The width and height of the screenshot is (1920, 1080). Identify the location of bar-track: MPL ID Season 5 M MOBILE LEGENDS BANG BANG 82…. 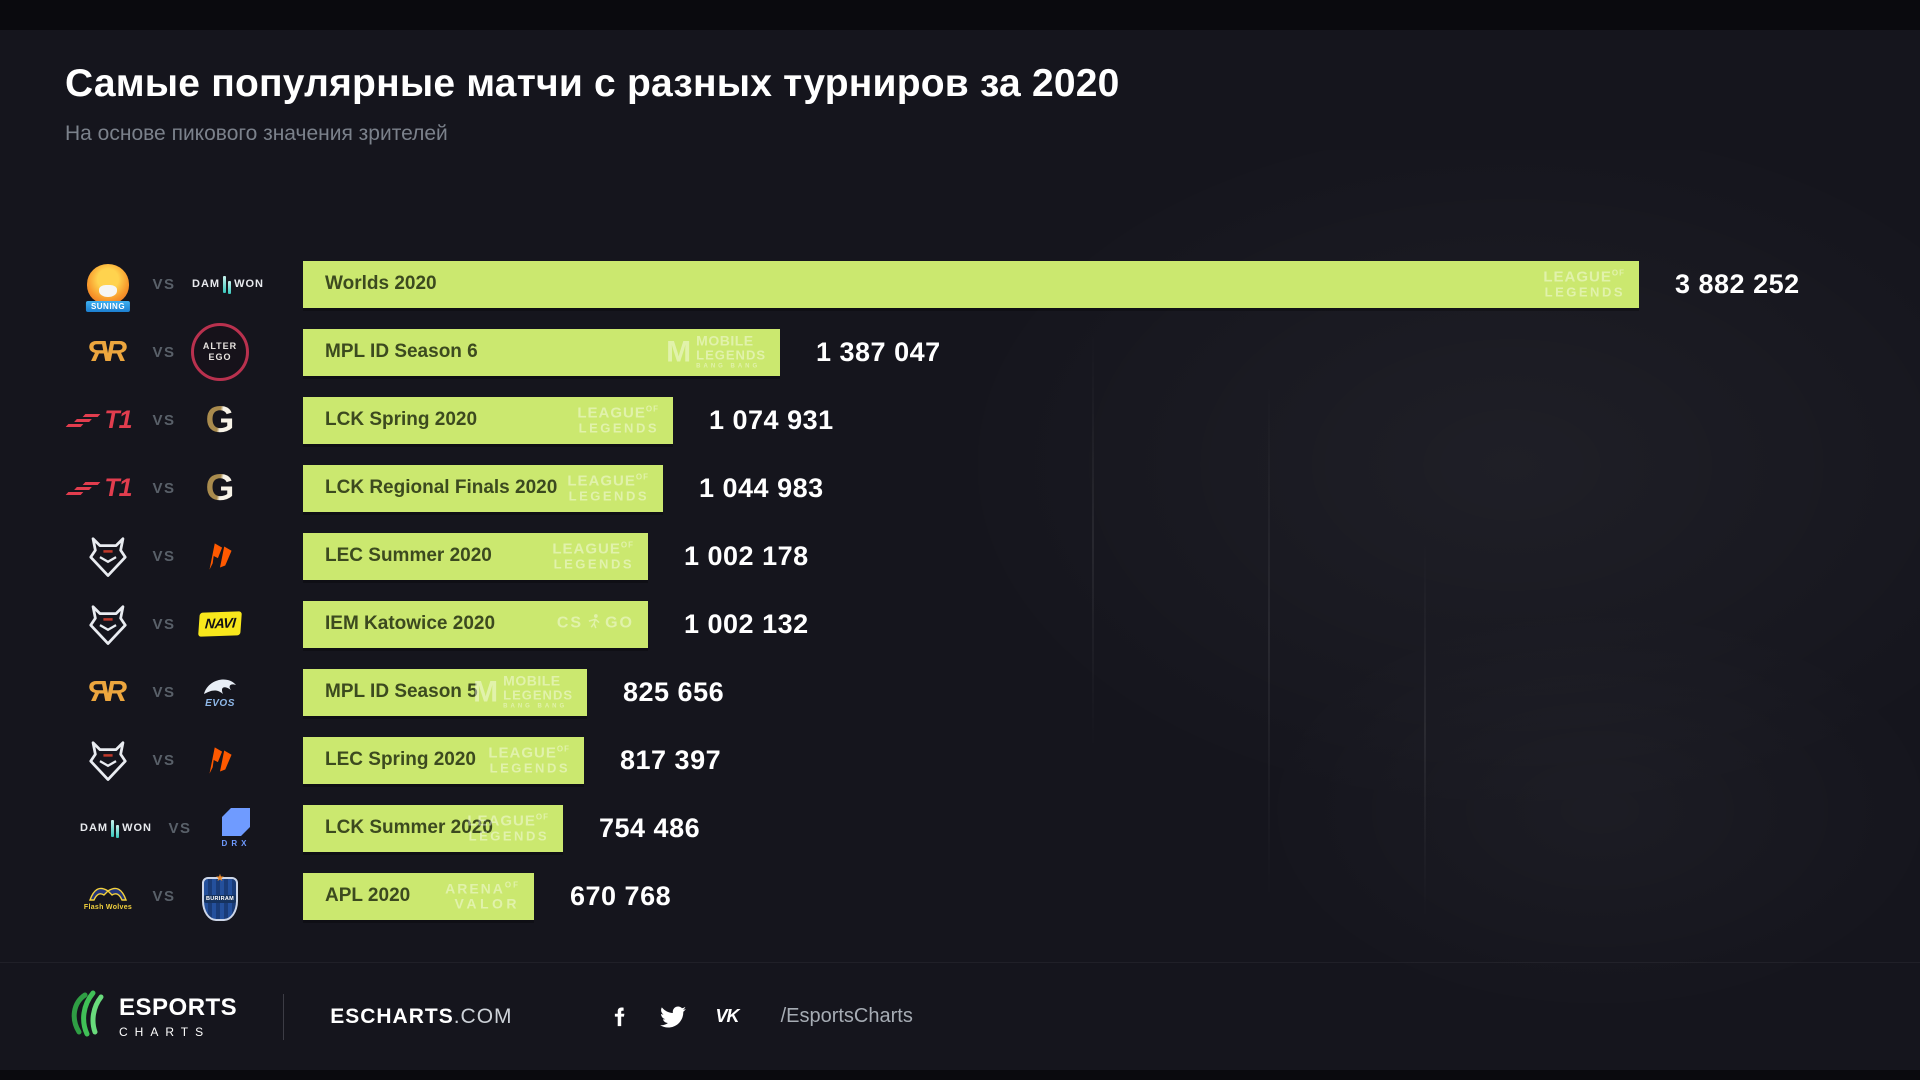
(1101, 692).